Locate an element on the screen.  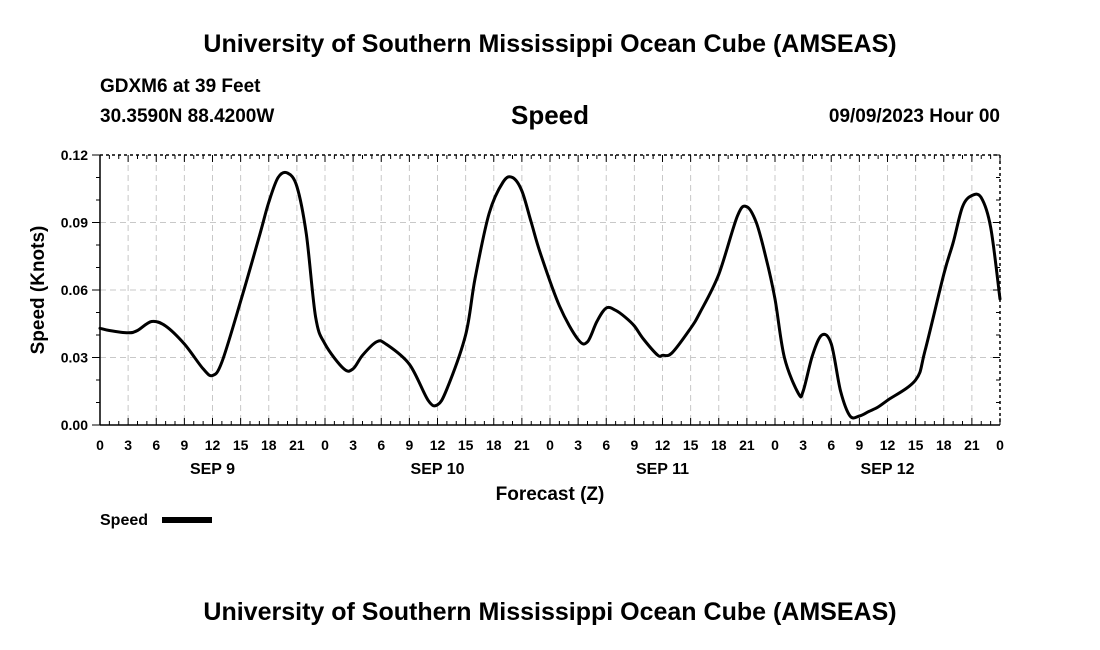
station-label: GDXM6 at 39 Feet is located at coordinates (180, 86).